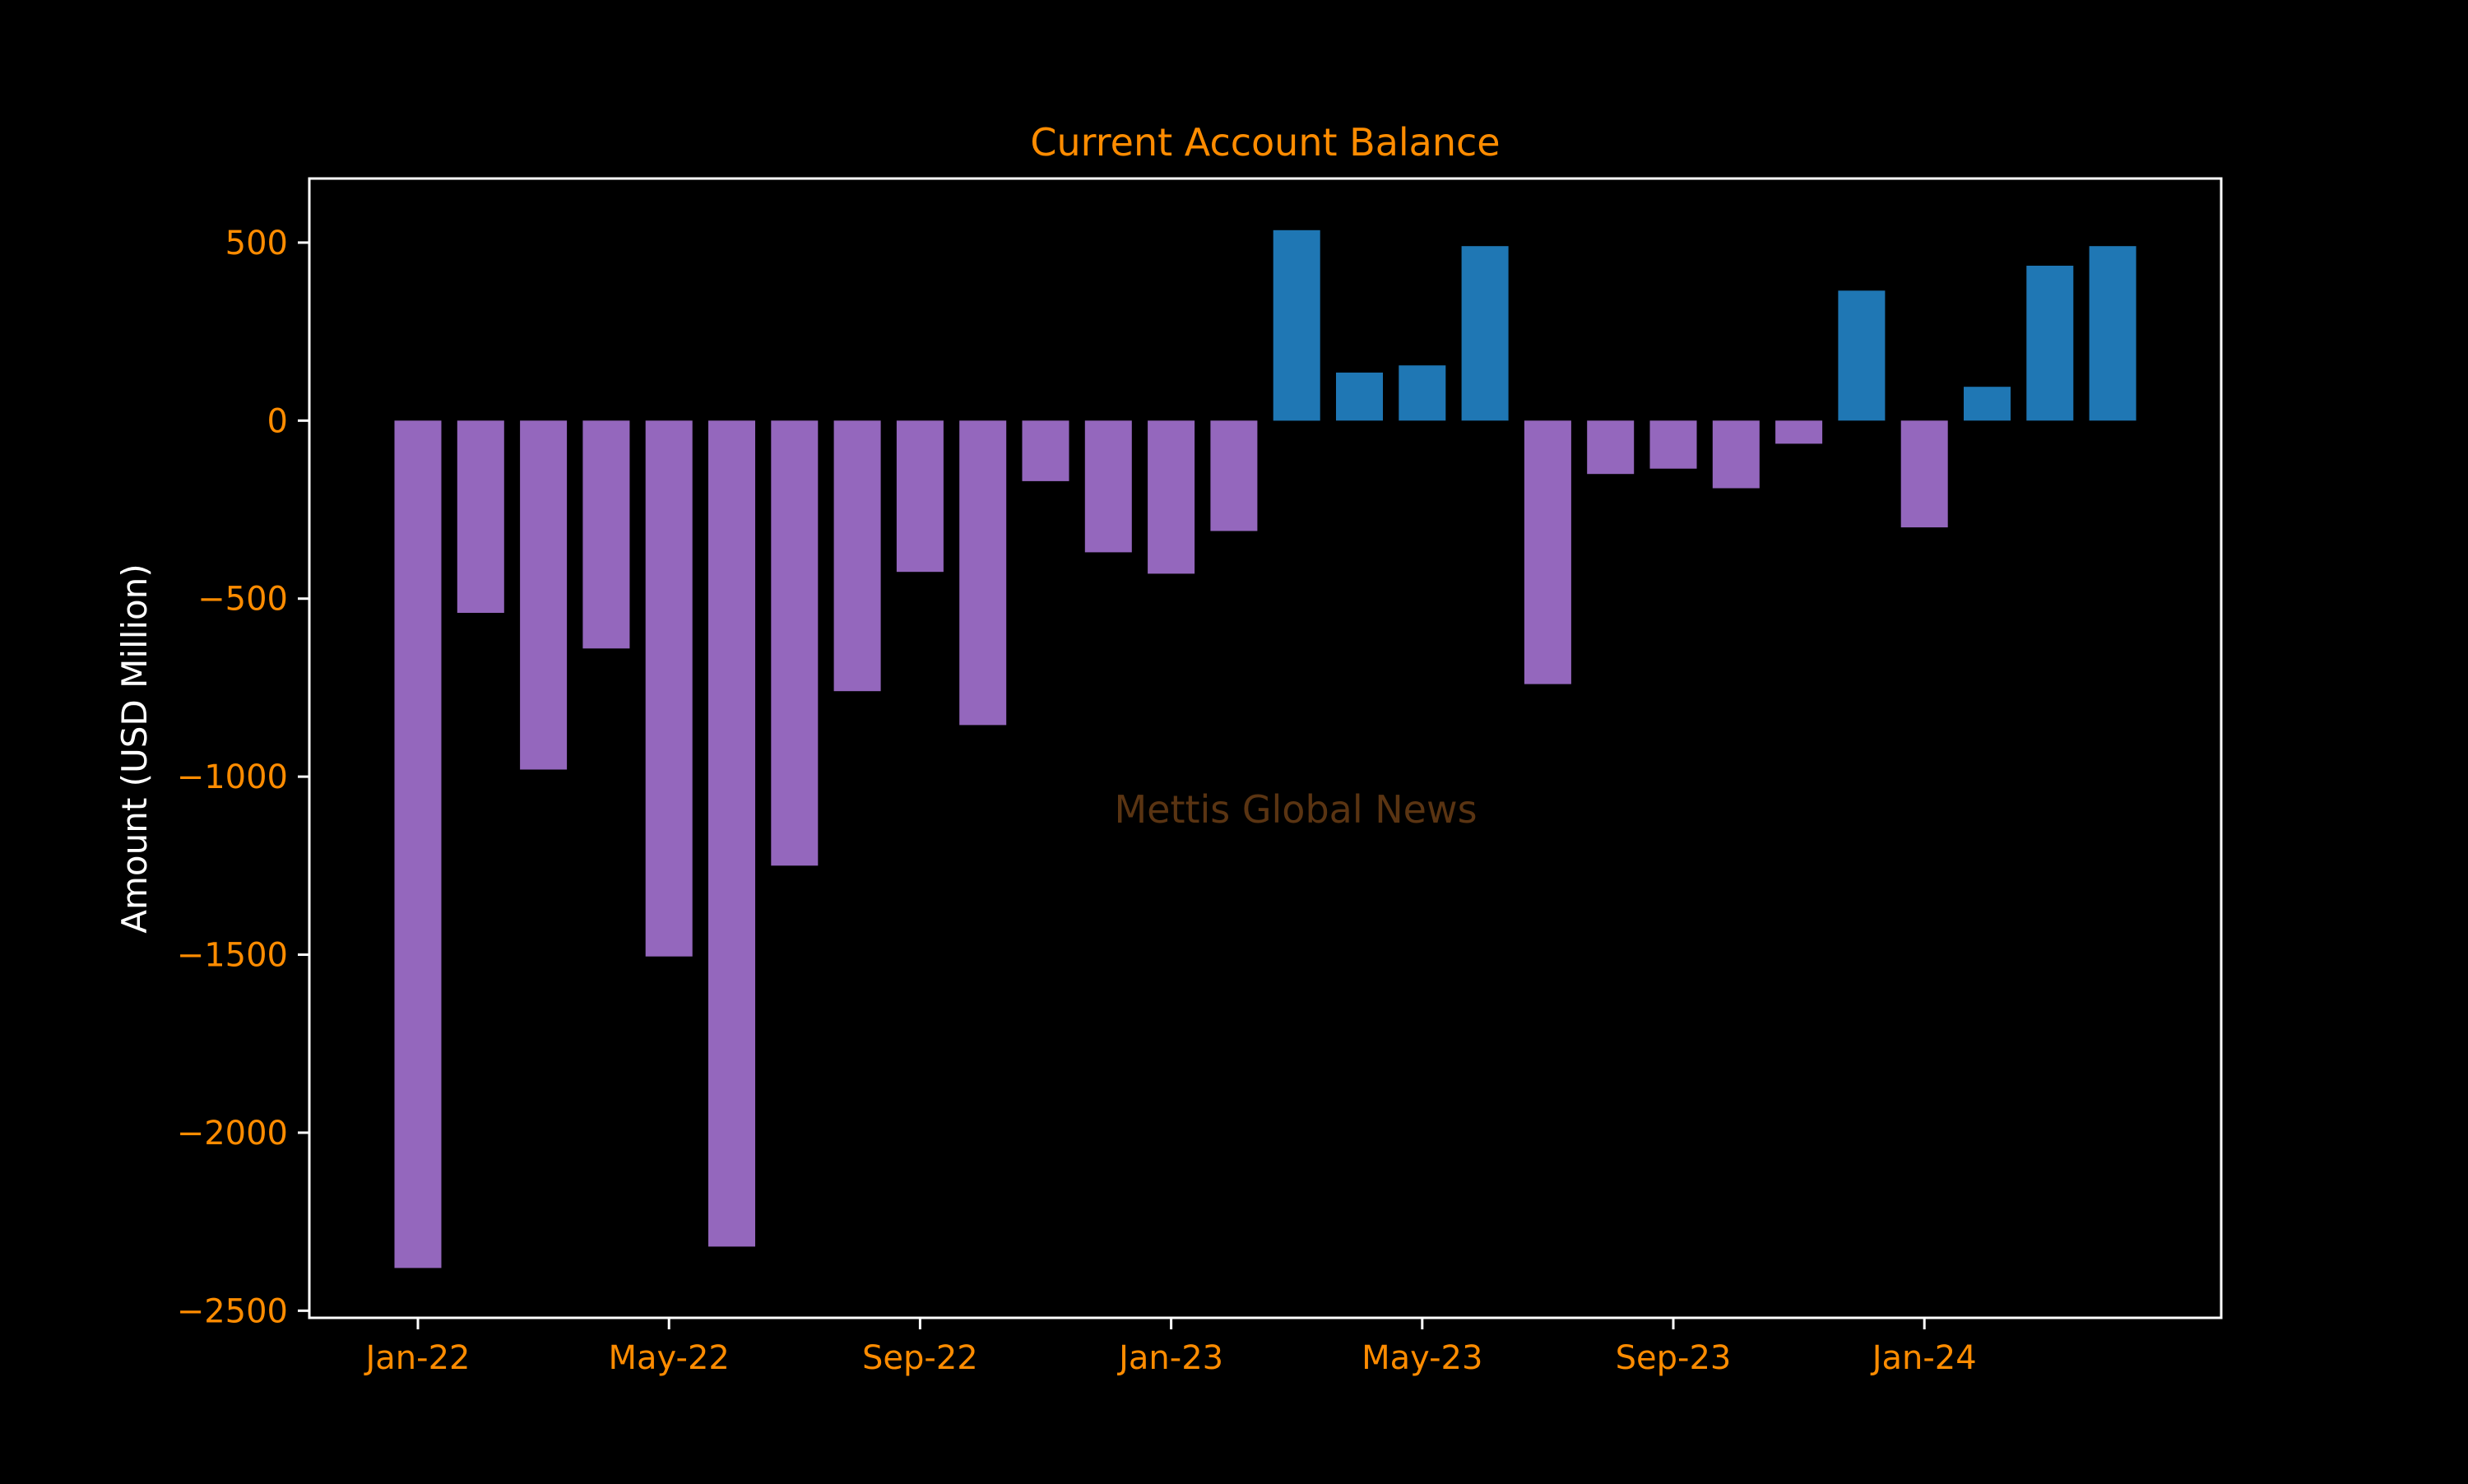 This screenshot has height=1484, width=2468. What do you see at coordinates (1295, 809) in the screenshot?
I see `watermark-text: Mettis Global News` at bounding box center [1295, 809].